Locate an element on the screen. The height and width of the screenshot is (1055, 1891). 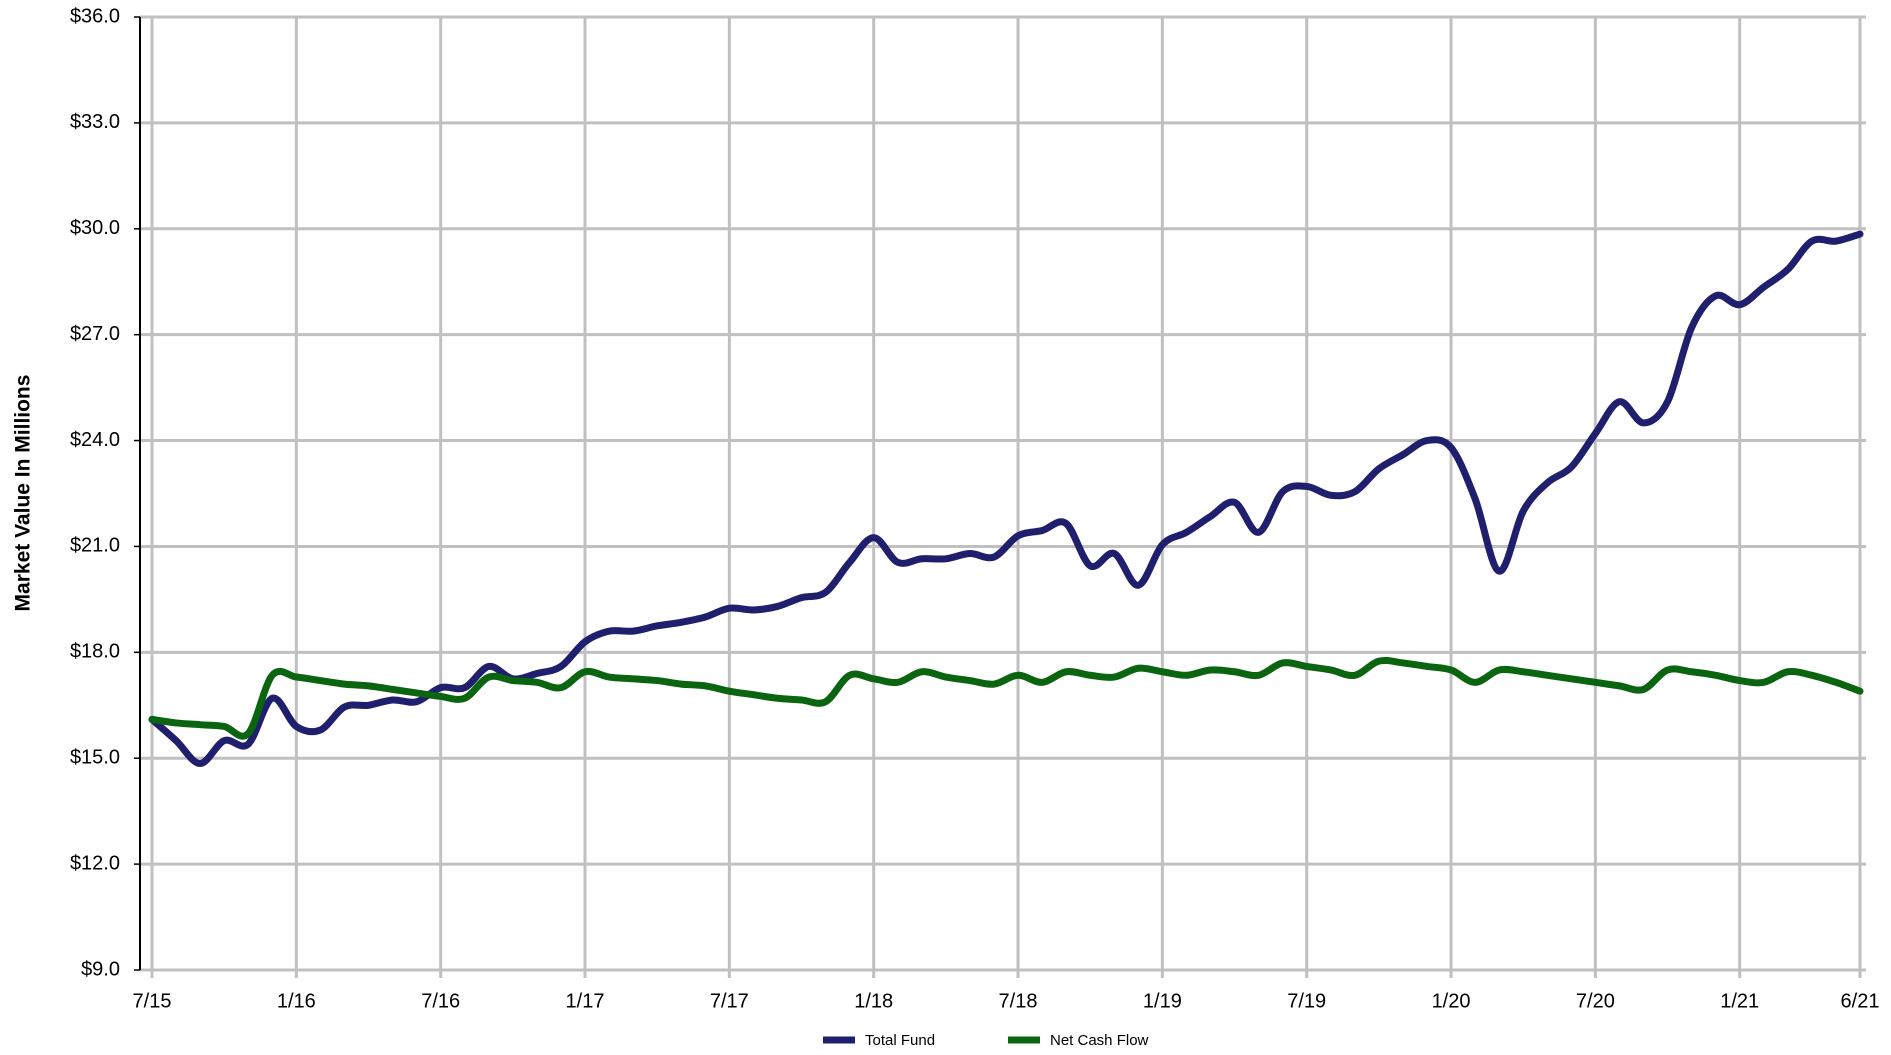
x-tick-label: 1/19 is located at coordinates (1162, 1001).